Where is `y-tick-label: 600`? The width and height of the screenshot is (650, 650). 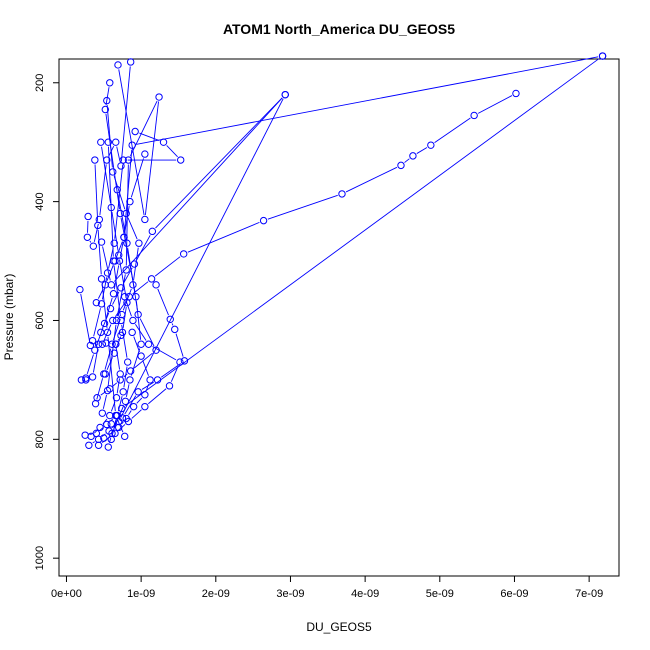 y-tick-label: 600 is located at coordinates (40, 320).